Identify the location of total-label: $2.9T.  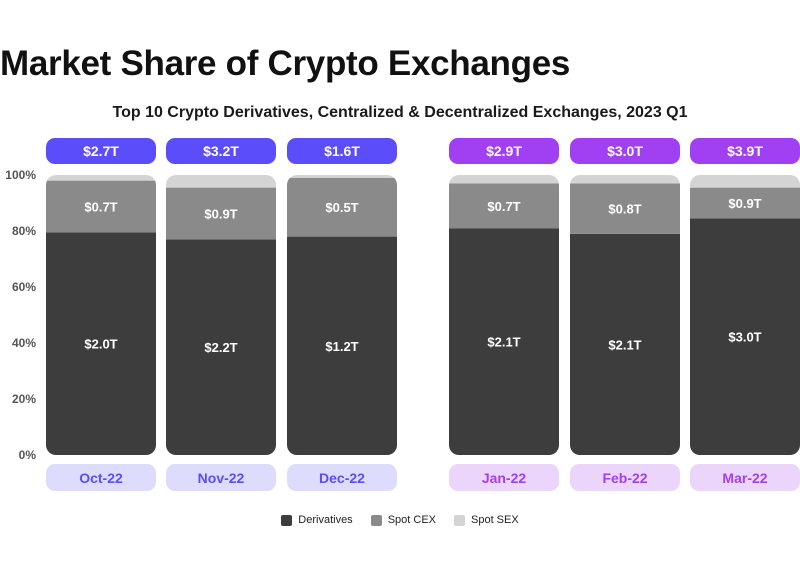
(504, 151).